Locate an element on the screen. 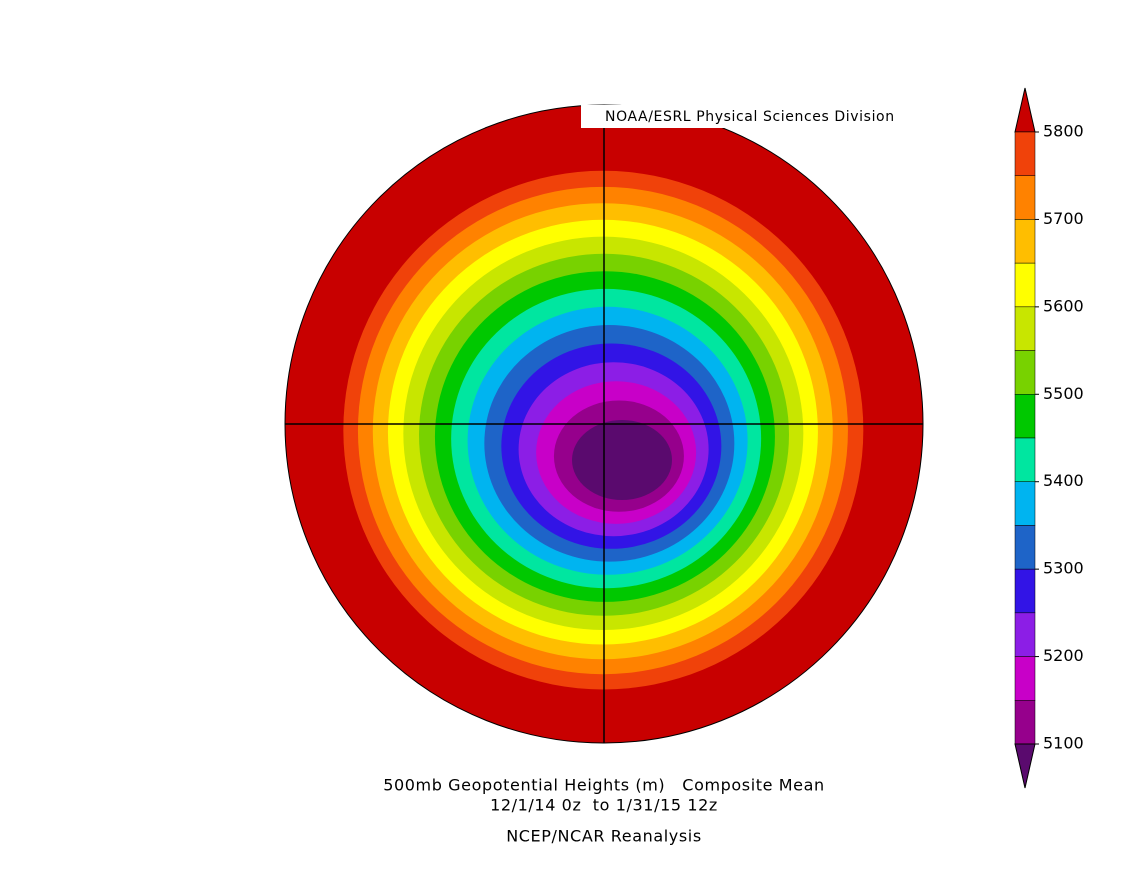 This screenshot has width=1130, height=874. colorbar-tick-label: 5700 is located at coordinates (1063, 218).